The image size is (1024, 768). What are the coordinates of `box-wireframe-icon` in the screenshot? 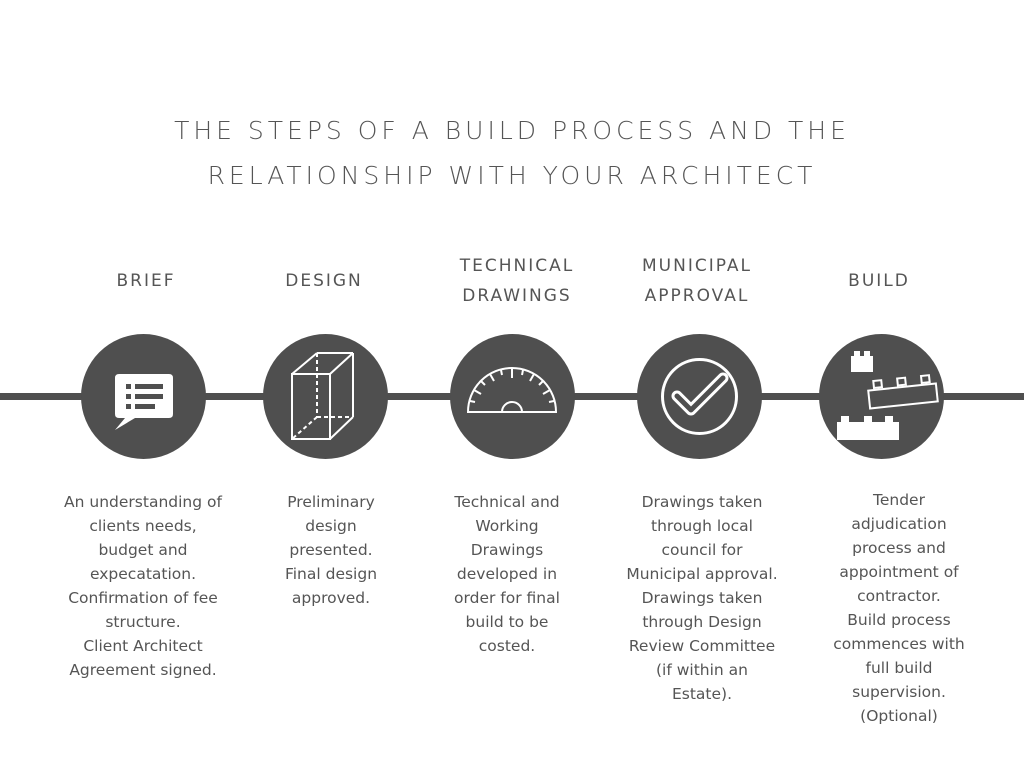 It's located at (322, 396).